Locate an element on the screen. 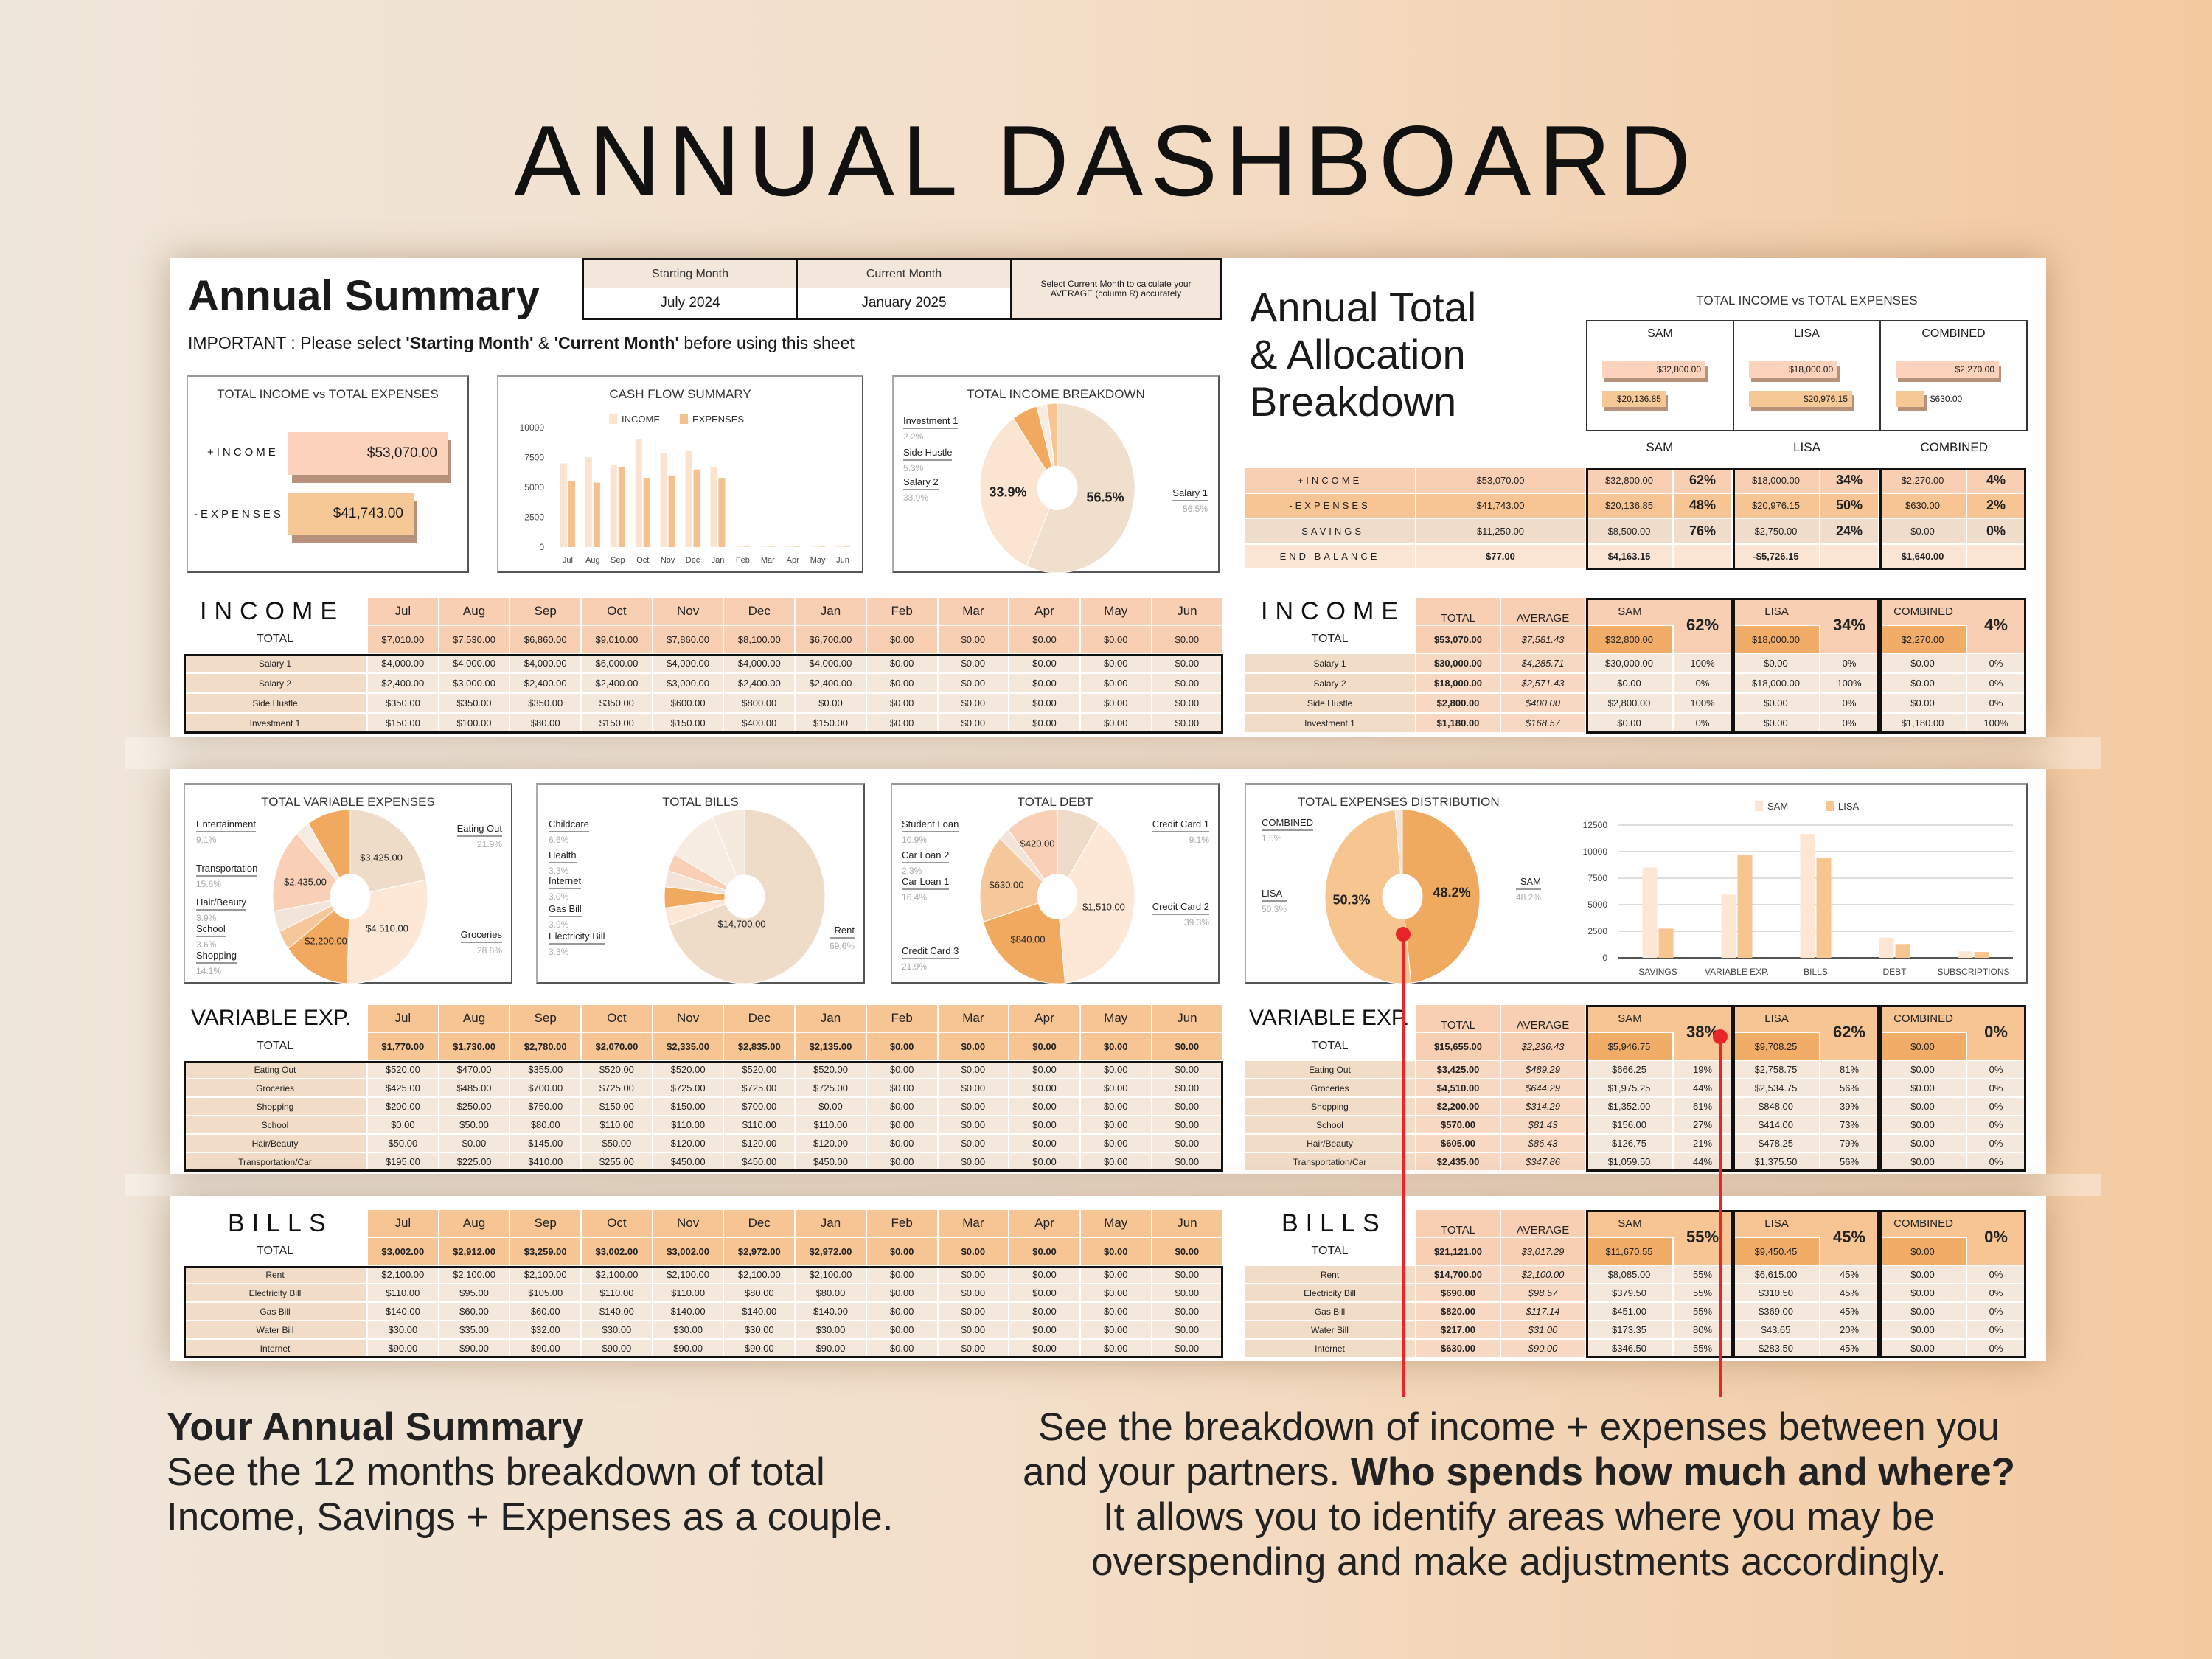 Image resolution: width=2212 pixels, height=1659 pixels. donut-hole is located at coordinates (745, 896).